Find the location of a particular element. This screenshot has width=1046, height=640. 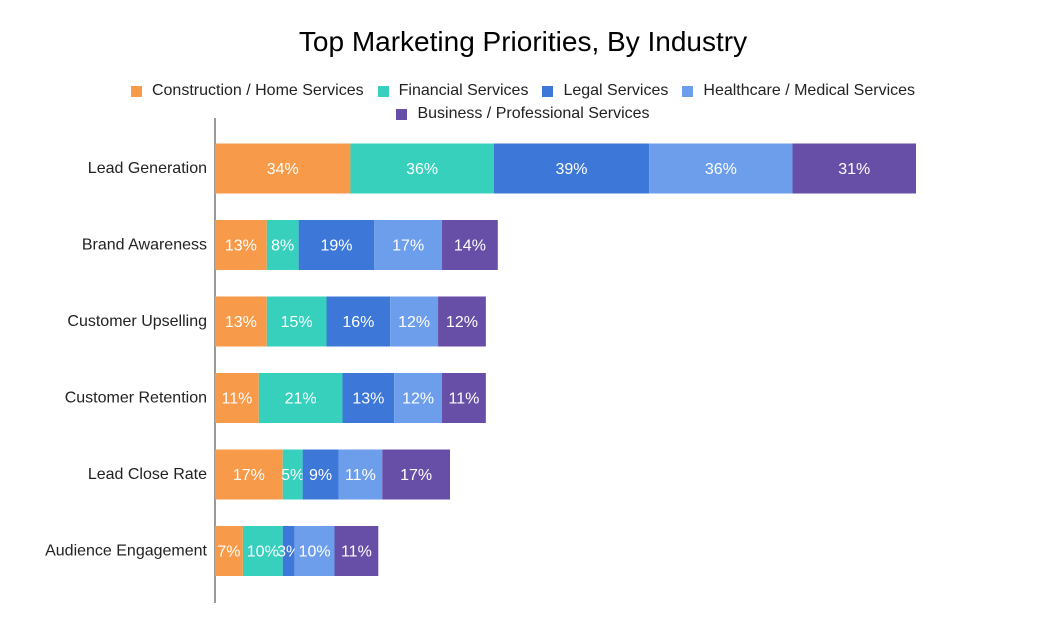

category-label-customer-retention: Customer Retention is located at coordinates (136, 398).